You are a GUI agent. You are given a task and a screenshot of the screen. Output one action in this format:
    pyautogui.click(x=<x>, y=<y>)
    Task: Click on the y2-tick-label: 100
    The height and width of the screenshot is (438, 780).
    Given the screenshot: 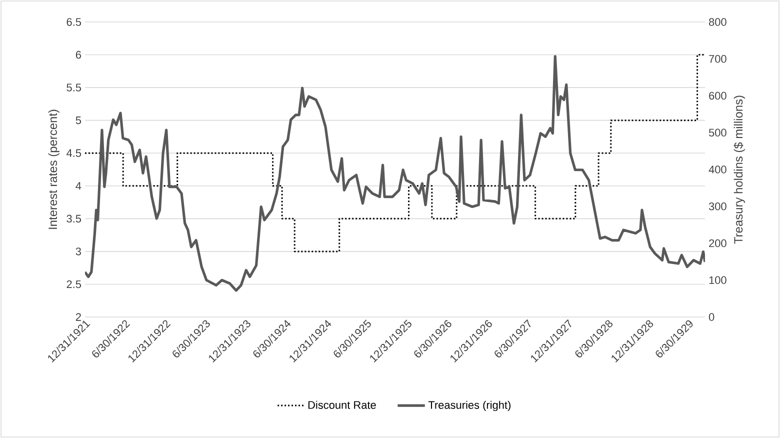 What is the action you would take?
    pyautogui.click(x=717, y=280)
    